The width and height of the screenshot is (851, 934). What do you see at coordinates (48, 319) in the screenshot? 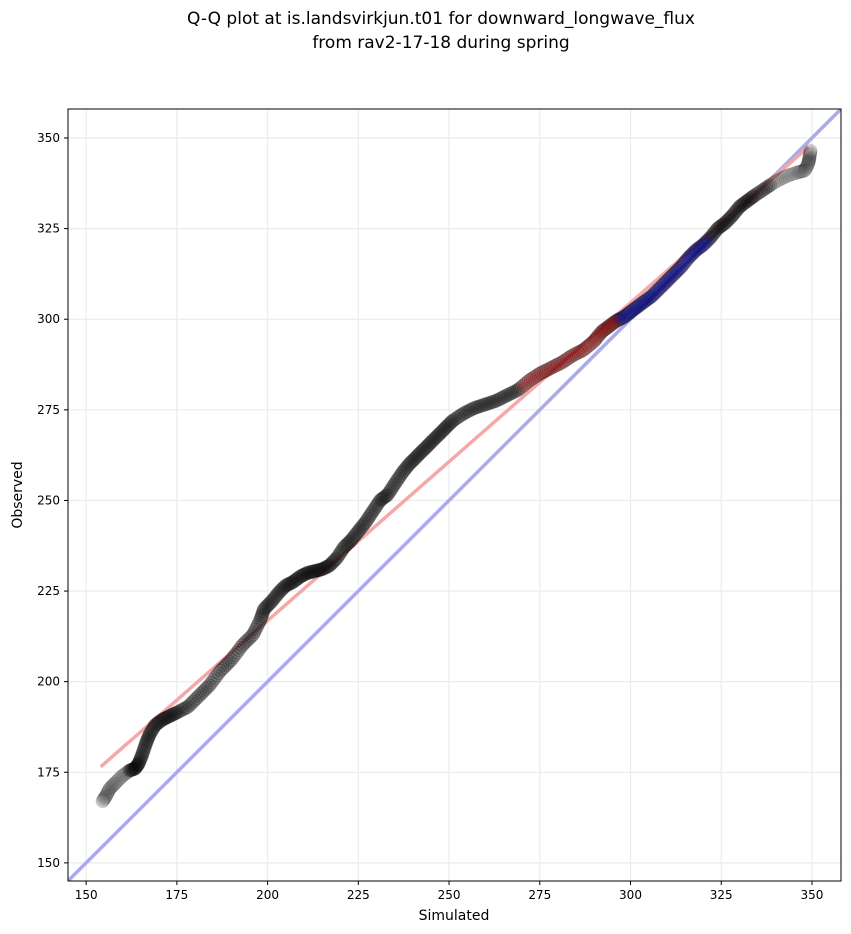
I see `y-tick-label: 300` at bounding box center [48, 319].